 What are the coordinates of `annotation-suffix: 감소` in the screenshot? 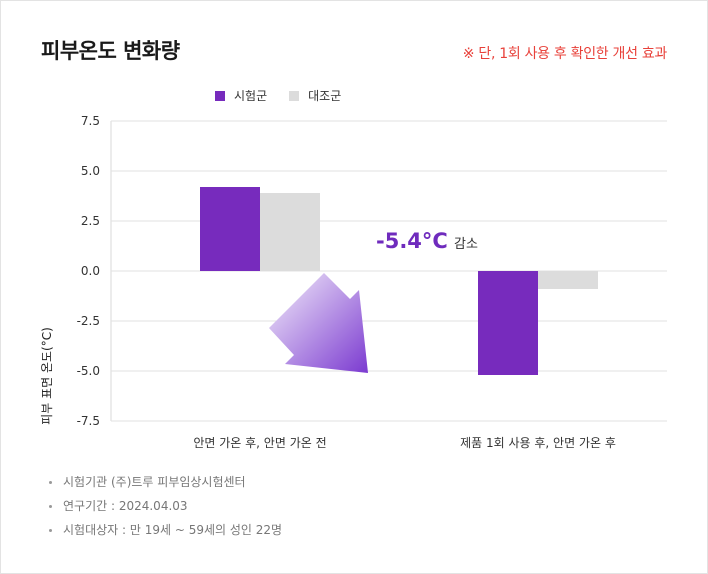 It's located at (466, 244).